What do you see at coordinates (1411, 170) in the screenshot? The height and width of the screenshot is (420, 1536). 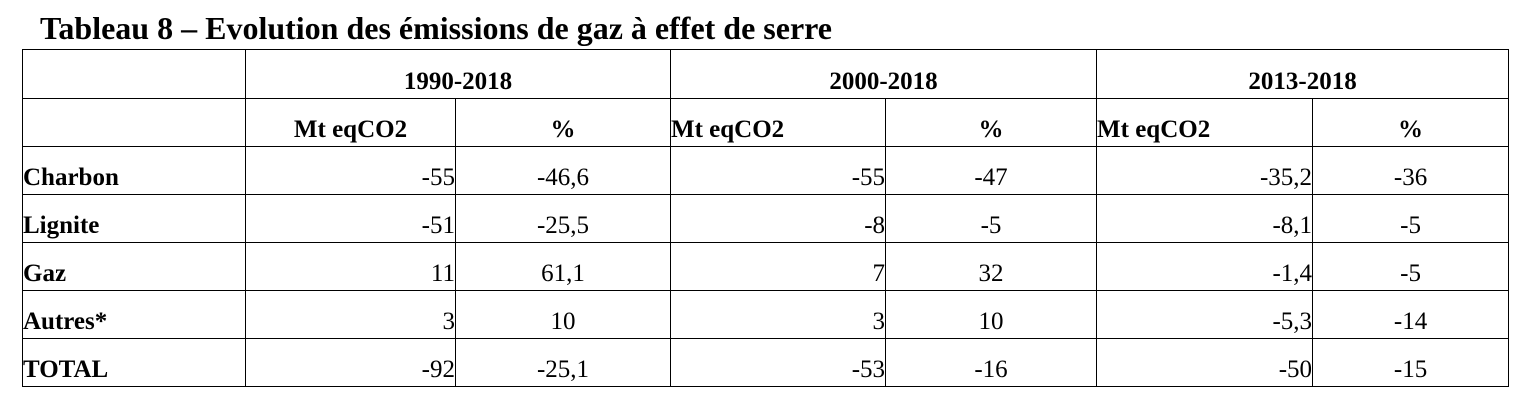 I see `value-cell: -36` at bounding box center [1411, 170].